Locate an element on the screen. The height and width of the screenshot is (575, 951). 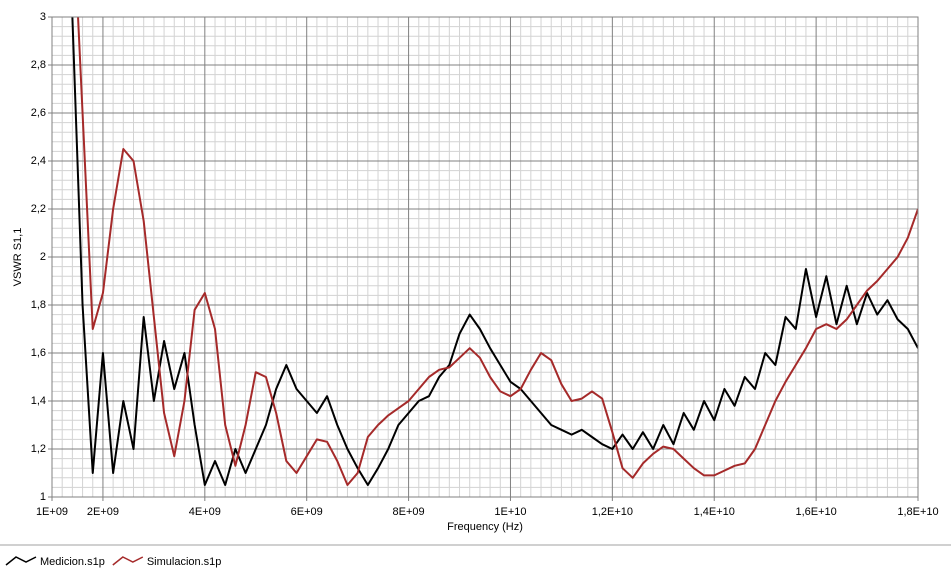
x-tick-label: 1,4E+10 is located at coordinates (714, 512).